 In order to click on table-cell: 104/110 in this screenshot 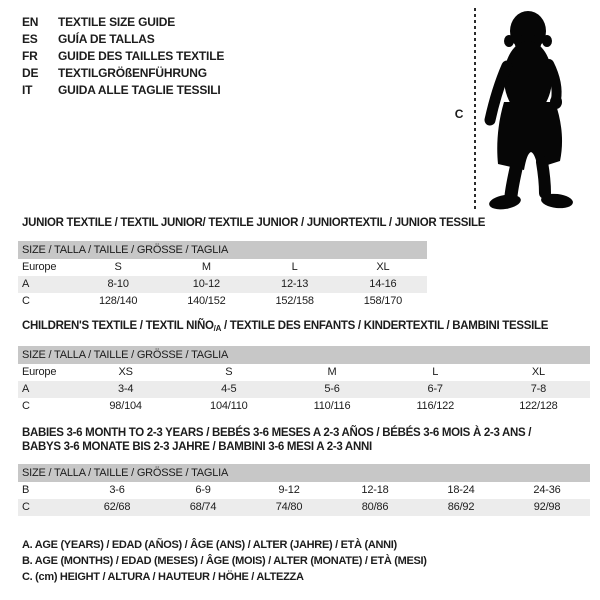, I will do `click(229, 406)`.